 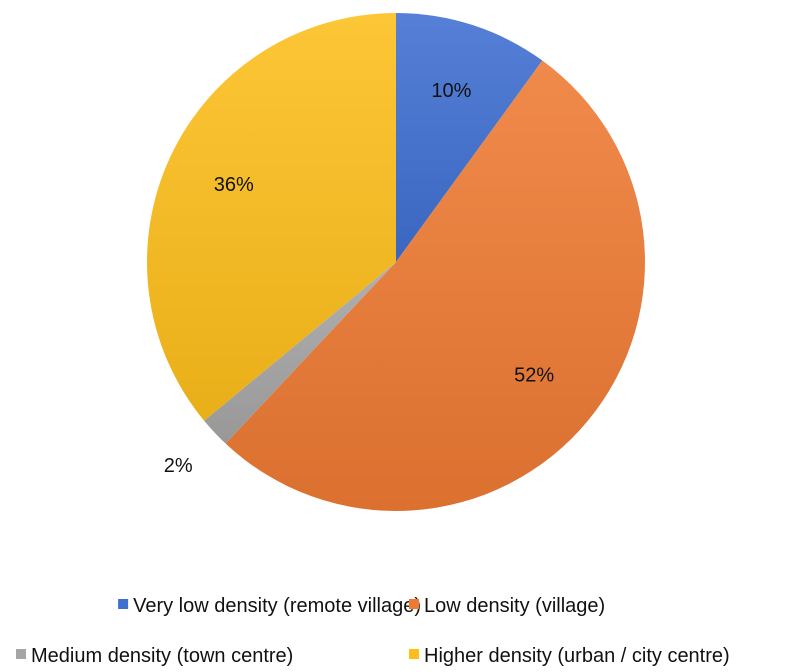 I want to click on pie-slice-very-low-density, so click(x=469, y=137).